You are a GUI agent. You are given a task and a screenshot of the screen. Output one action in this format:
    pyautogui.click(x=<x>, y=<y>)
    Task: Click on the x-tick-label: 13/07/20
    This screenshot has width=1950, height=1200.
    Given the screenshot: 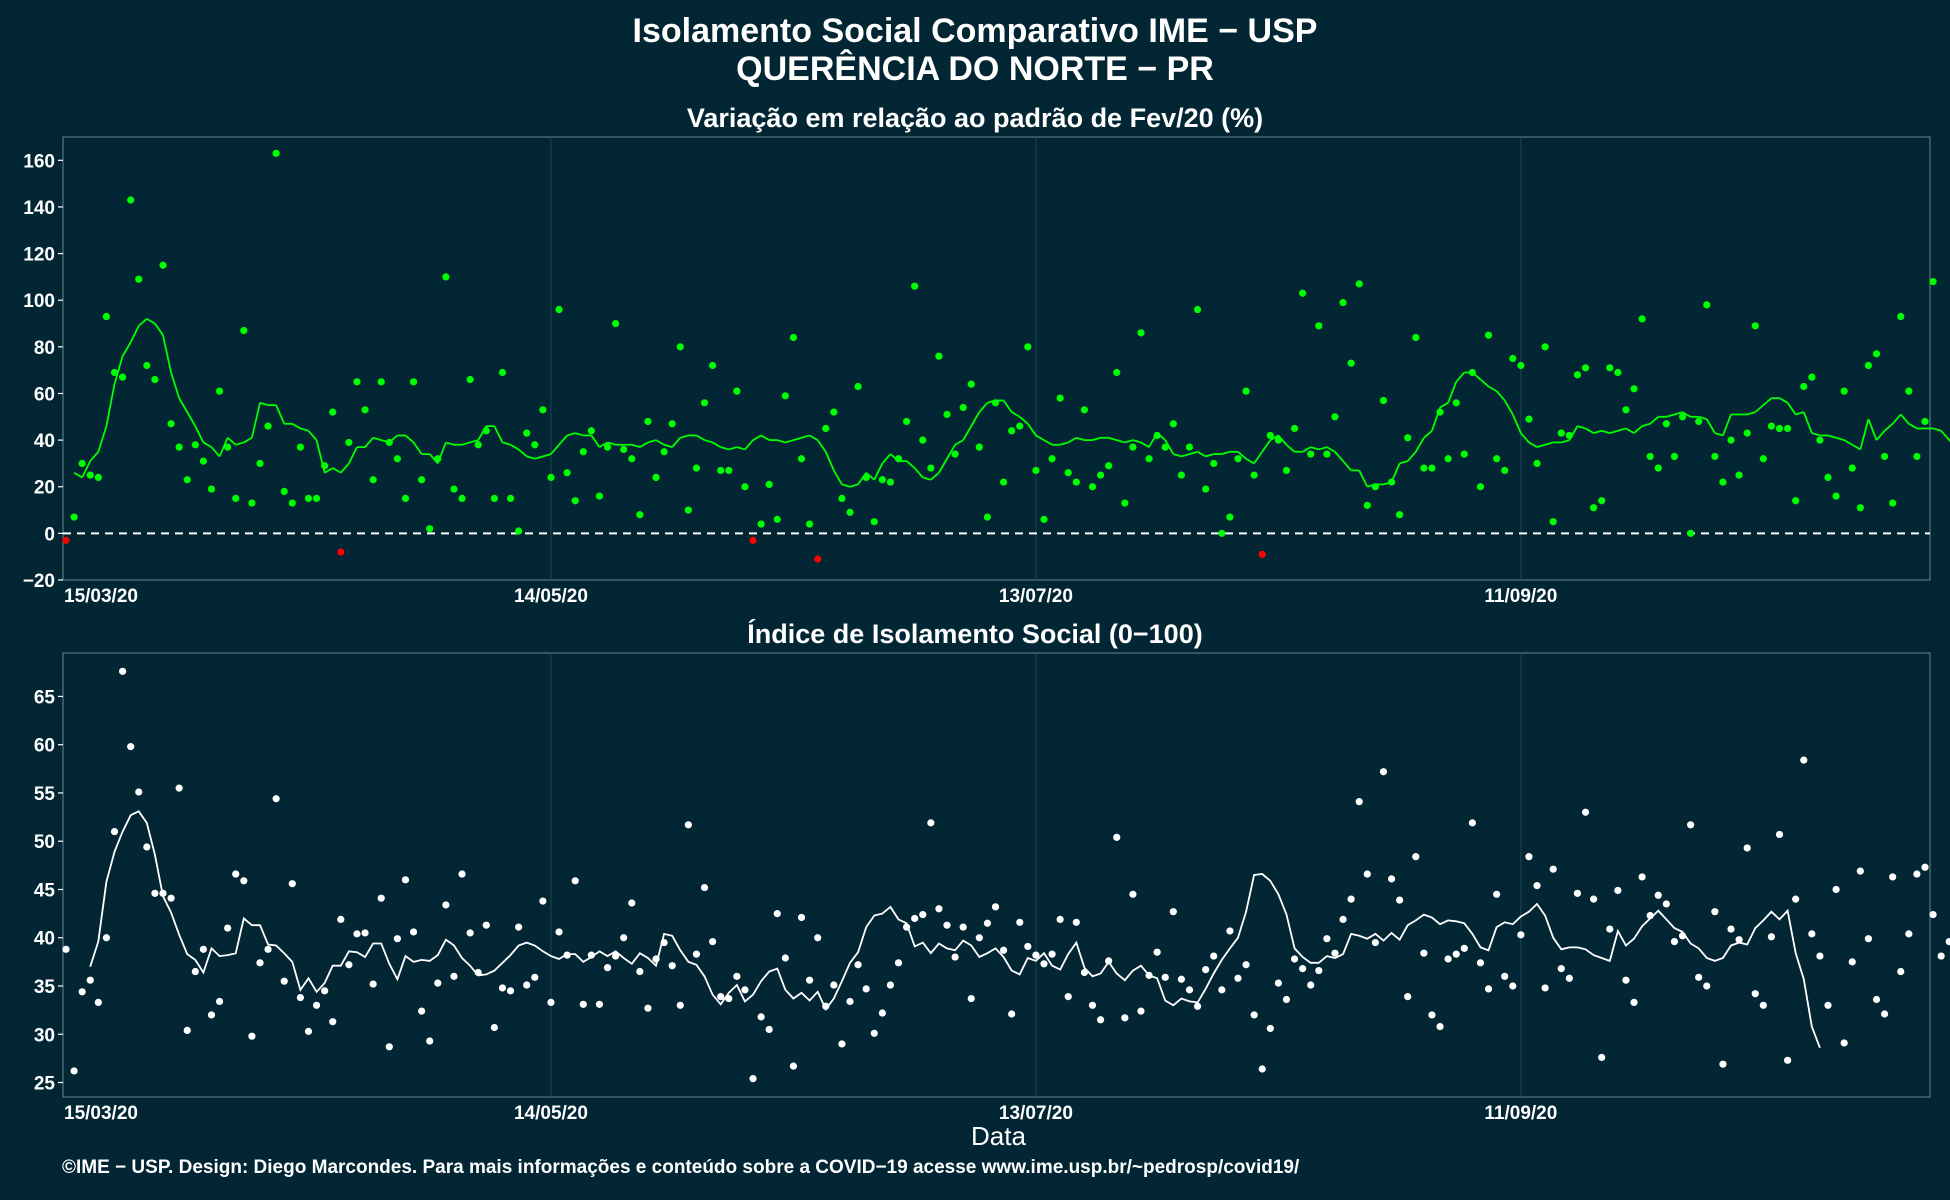 What is the action you would take?
    pyautogui.click(x=1036, y=1113)
    